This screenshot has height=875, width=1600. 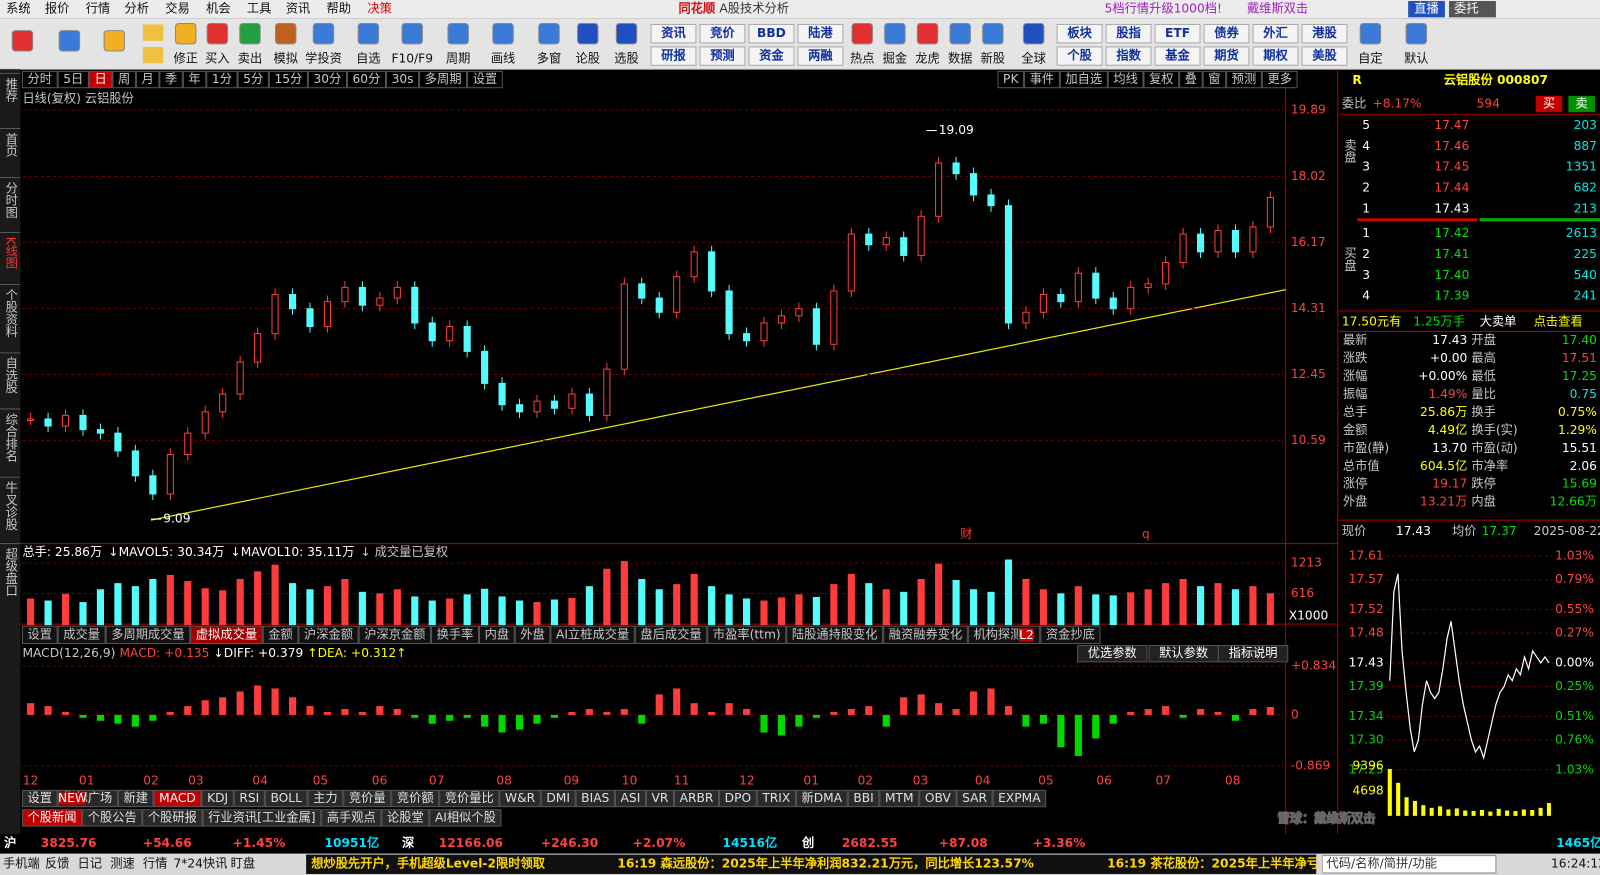 I want to click on tool-label: 全球, so click(x=1033, y=58).